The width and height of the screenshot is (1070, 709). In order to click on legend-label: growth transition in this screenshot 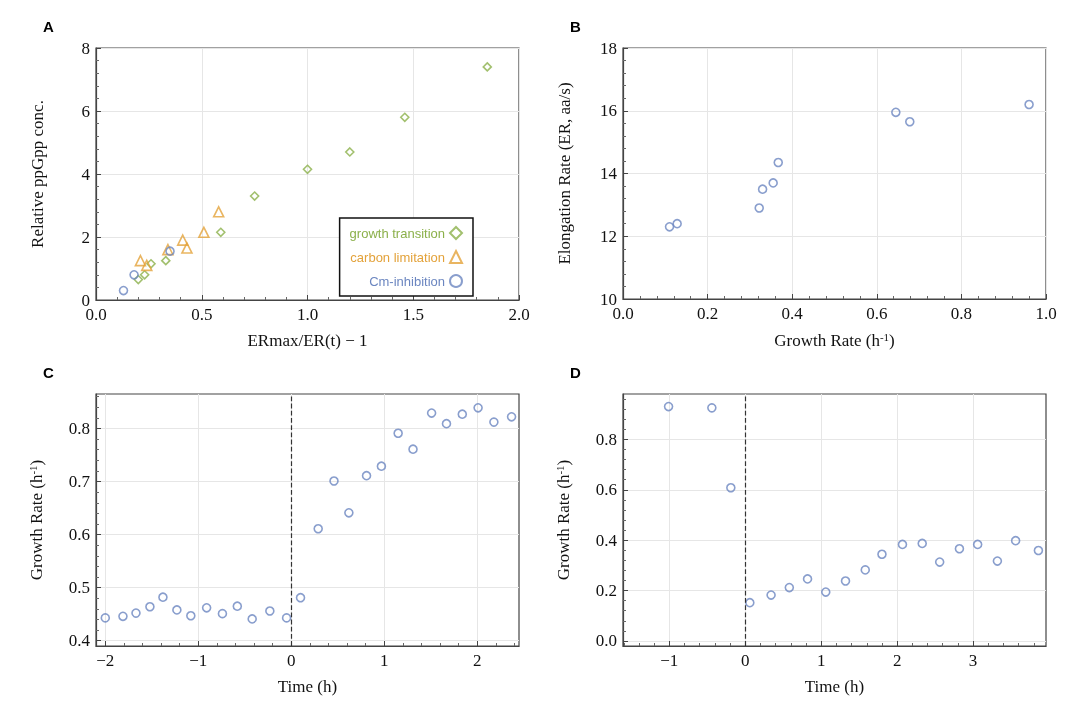, I will do `click(397, 233)`.